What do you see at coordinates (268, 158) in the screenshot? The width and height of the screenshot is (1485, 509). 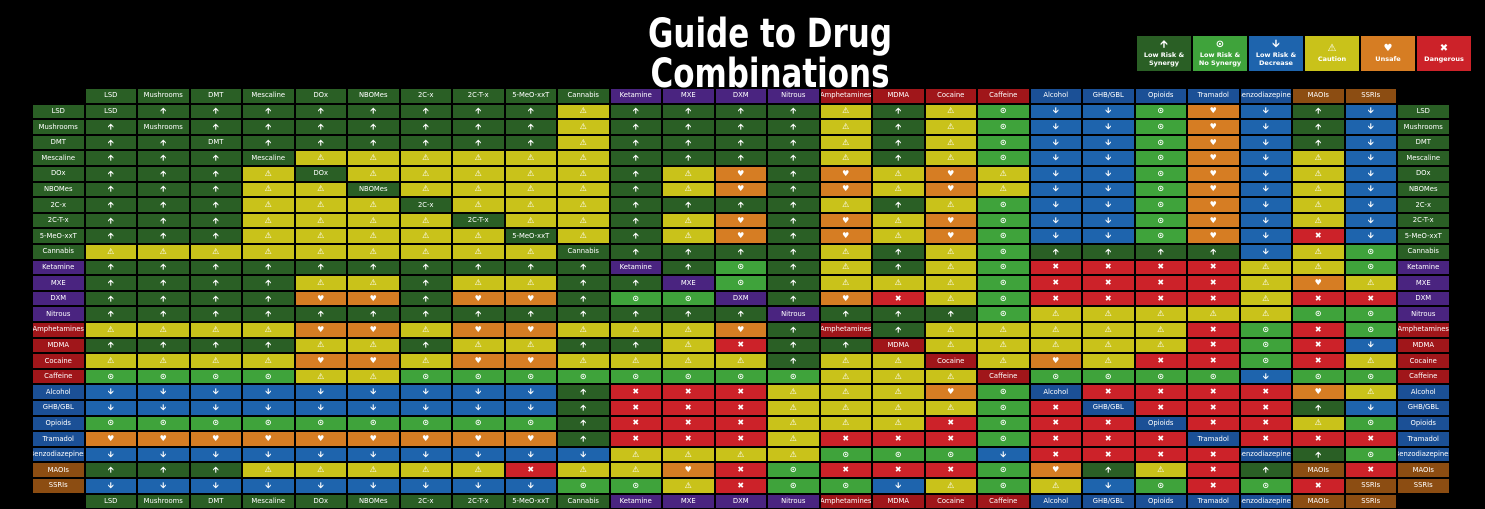 I see `diagonal-cell: Mescaline` at bounding box center [268, 158].